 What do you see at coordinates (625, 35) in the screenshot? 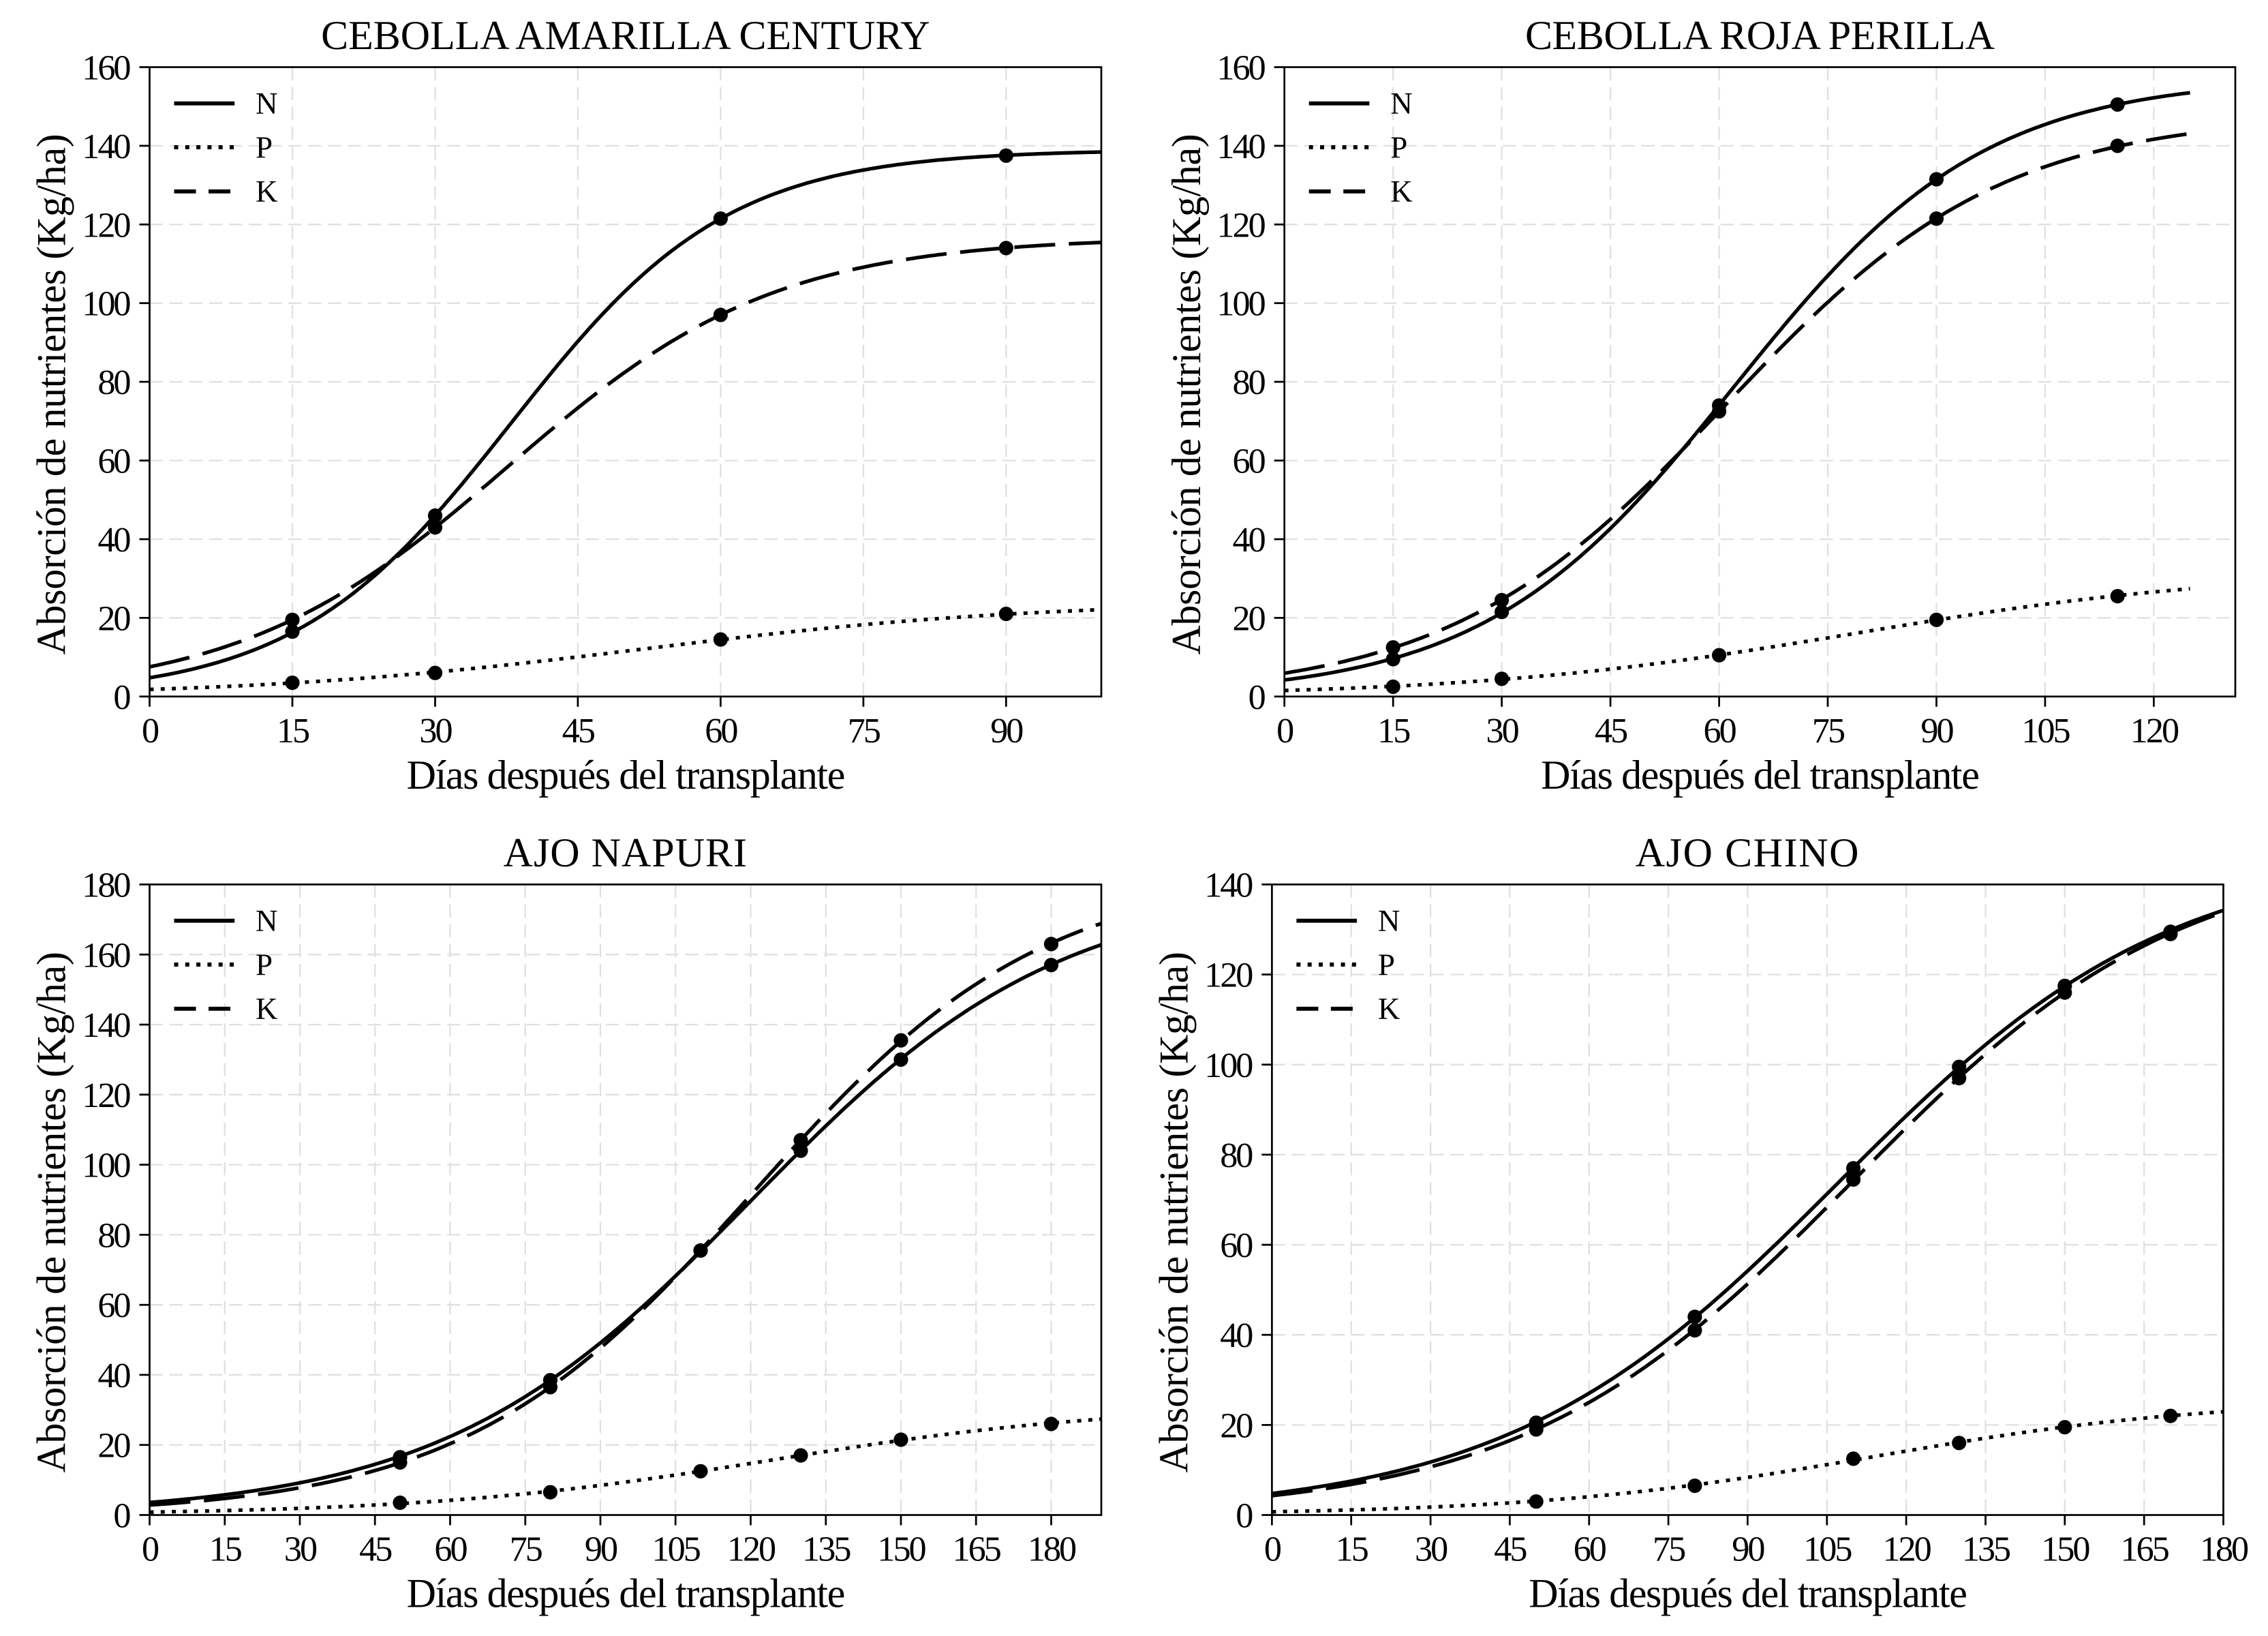
I see `svg-text: CEBOLLA AMARILLA CENTURY` at bounding box center [625, 35].